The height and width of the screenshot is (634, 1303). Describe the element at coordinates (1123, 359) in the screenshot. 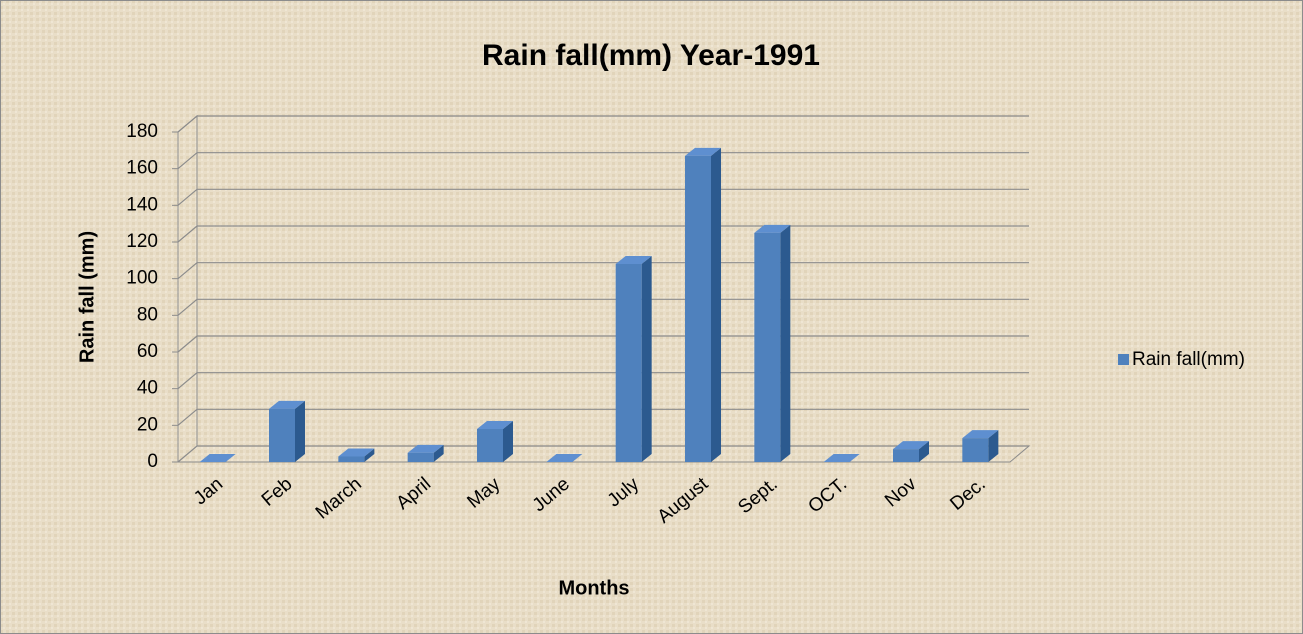

I see `legend-swatch` at that location.